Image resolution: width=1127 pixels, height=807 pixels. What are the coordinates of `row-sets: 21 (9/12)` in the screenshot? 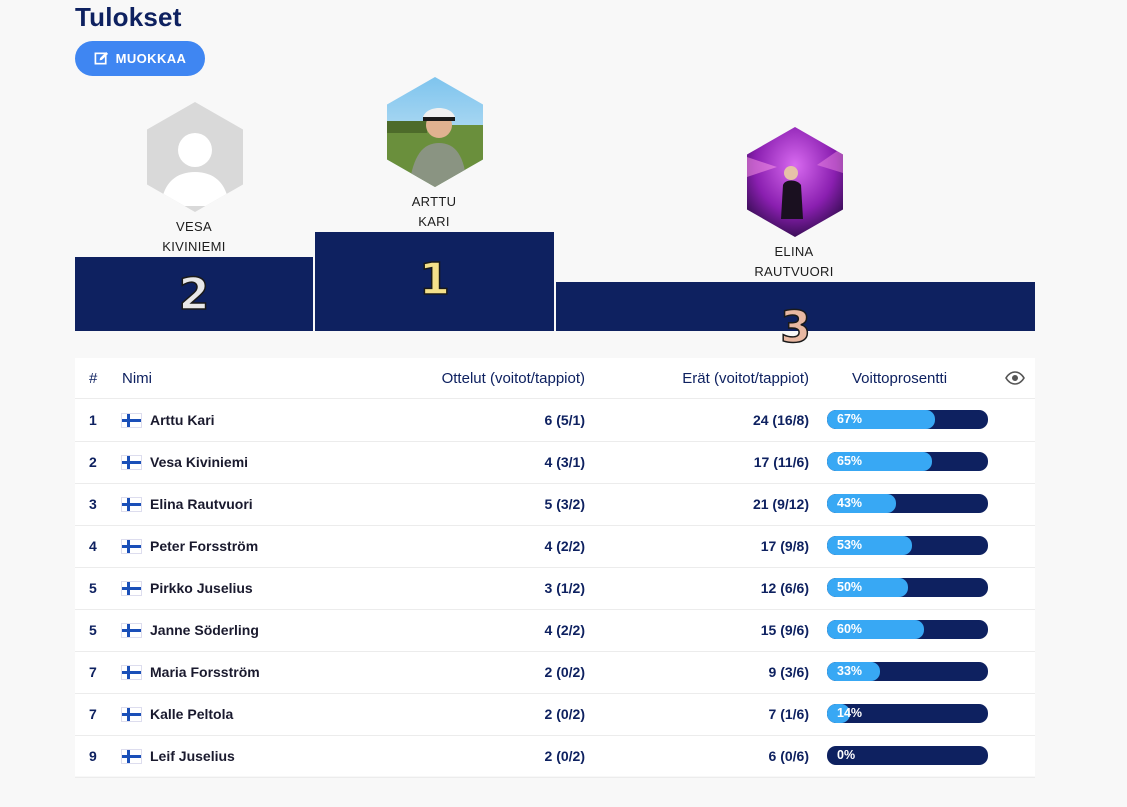 It's located at (780, 504).